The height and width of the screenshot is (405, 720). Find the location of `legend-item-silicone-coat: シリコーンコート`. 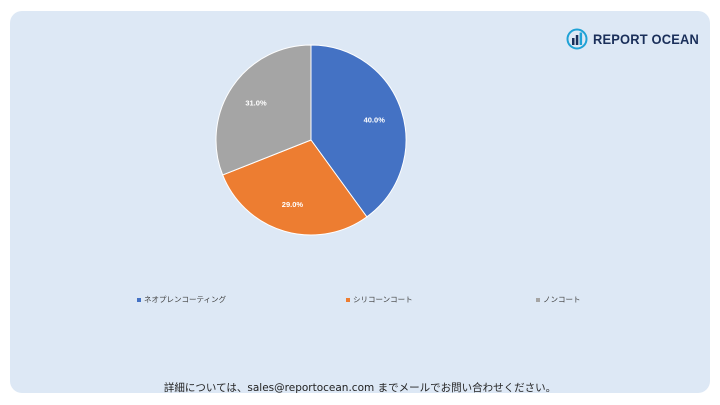

legend-item-silicone-coat: シリコーンコート is located at coordinates (379, 299).